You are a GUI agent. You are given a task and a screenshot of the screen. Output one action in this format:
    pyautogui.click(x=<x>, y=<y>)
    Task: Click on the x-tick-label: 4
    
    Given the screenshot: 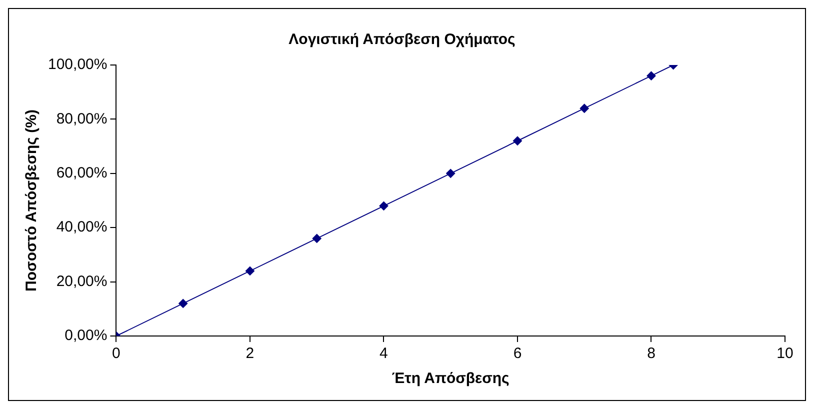 What is the action you would take?
    pyautogui.click(x=384, y=353)
    